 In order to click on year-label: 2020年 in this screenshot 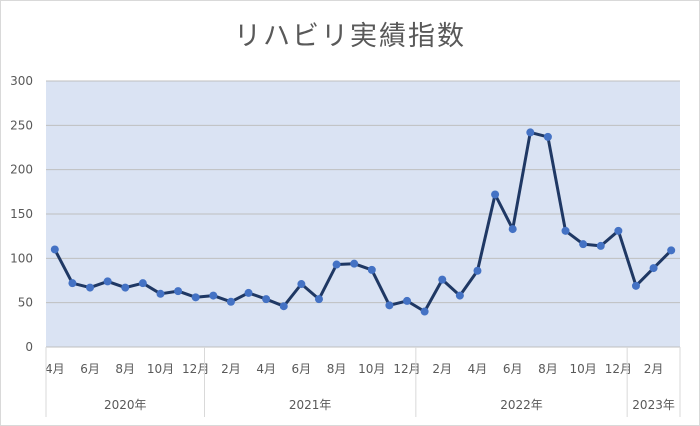, I will do `click(125, 405)`.